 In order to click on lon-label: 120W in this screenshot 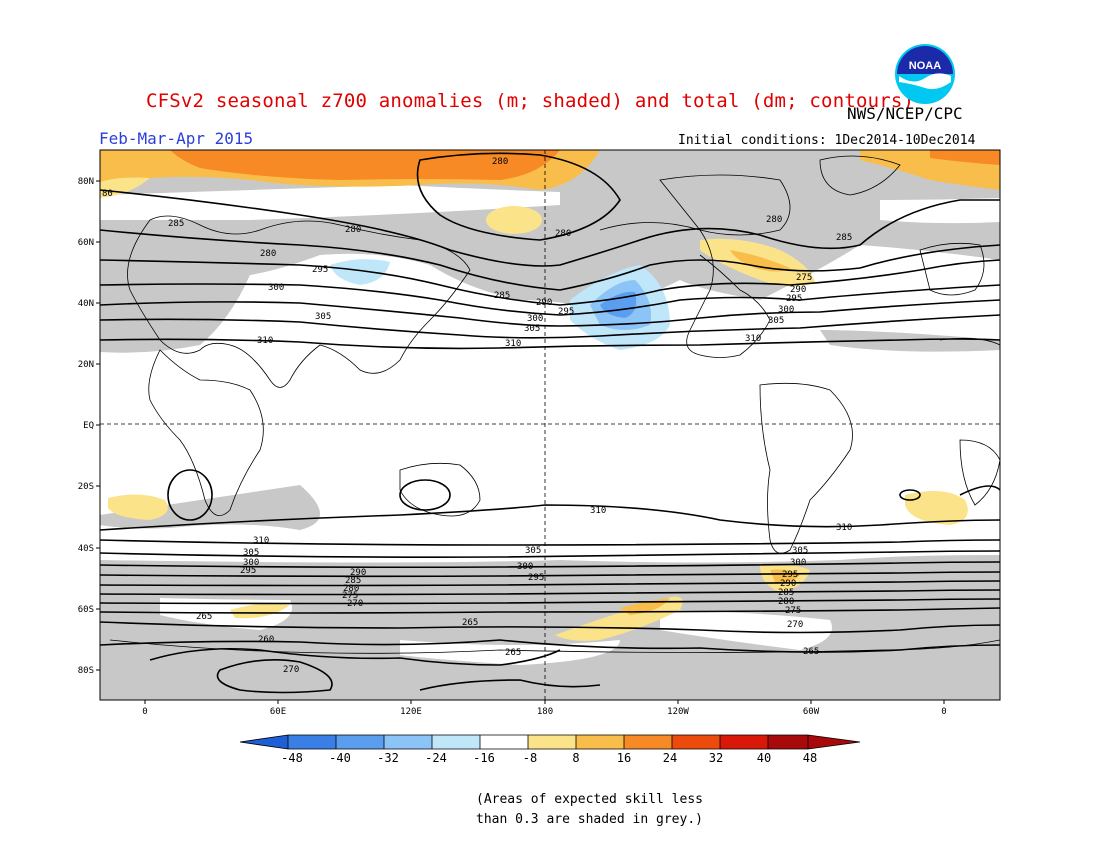, I will do `click(678, 712)`.